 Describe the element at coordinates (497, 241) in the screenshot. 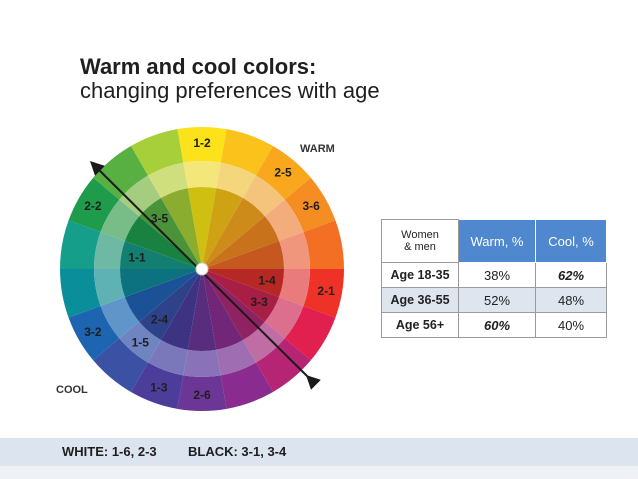

I see `warm-column-header: Warm, %` at that location.